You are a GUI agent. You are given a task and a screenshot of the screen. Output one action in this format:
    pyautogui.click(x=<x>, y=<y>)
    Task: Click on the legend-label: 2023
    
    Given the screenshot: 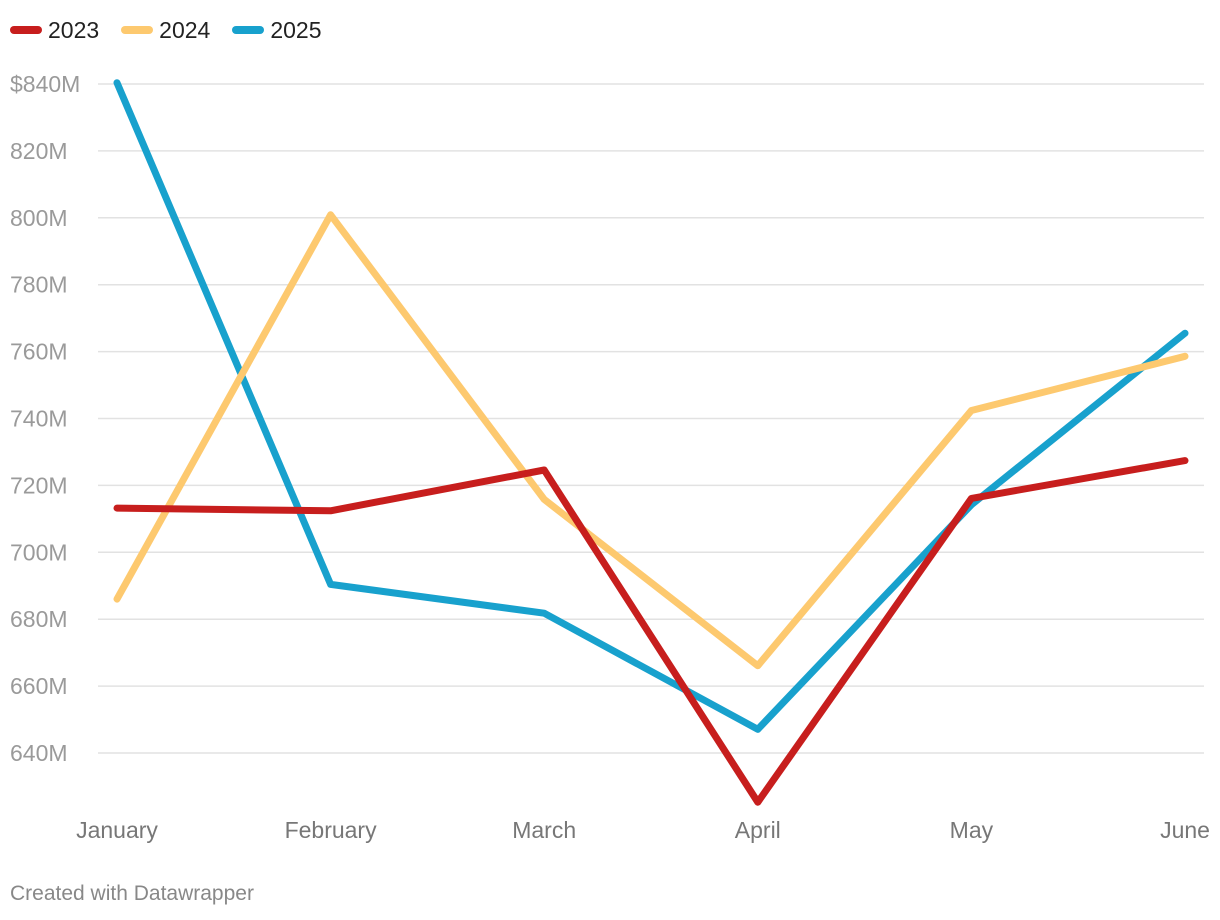 What is the action you would take?
    pyautogui.click(x=74, y=29)
    